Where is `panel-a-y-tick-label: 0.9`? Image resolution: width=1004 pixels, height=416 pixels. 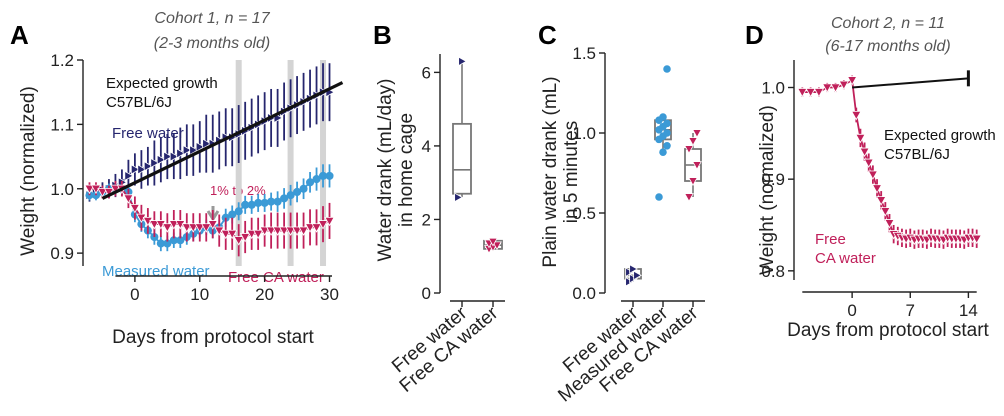 panel-a-y-tick-label: 0.9 is located at coordinates (62, 253).